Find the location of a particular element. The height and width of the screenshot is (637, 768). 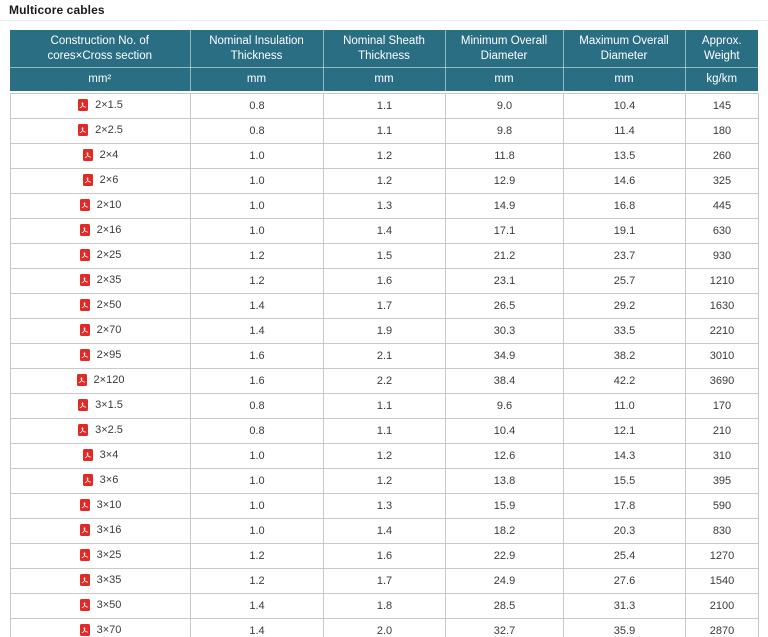

approx-weight-cell: 930 is located at coordinates (722, 256).